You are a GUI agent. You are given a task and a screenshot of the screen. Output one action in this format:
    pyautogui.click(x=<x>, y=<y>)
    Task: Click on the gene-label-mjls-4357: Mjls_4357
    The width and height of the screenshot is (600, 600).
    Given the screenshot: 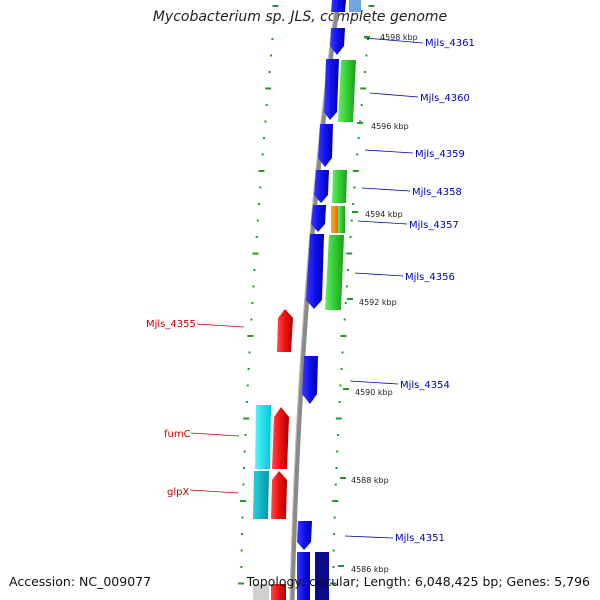 What is the action you would take?
    pyautogui.click(x=434, y=225)
    